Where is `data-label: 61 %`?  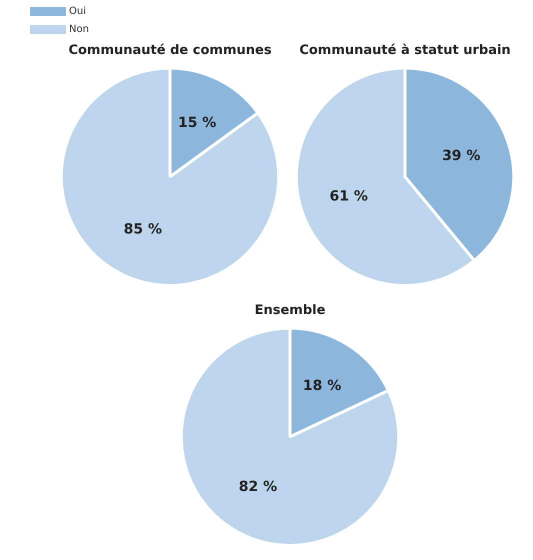
data-label: 61 % is located at coordinates (349, 196).